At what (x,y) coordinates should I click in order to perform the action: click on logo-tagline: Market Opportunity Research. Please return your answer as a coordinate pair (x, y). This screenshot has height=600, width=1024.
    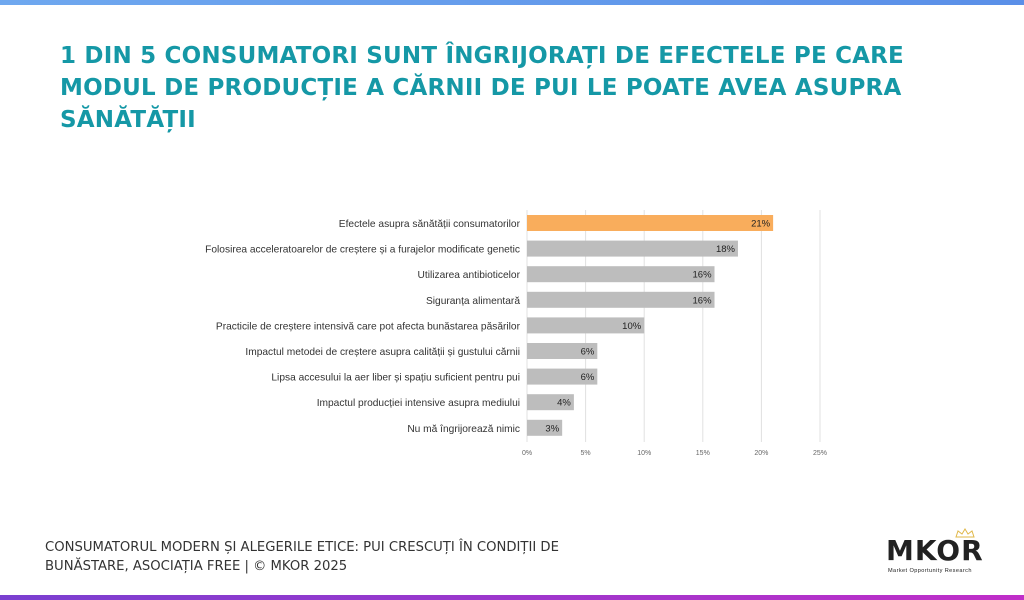
    Looking at the image, I should click on (930, 571).